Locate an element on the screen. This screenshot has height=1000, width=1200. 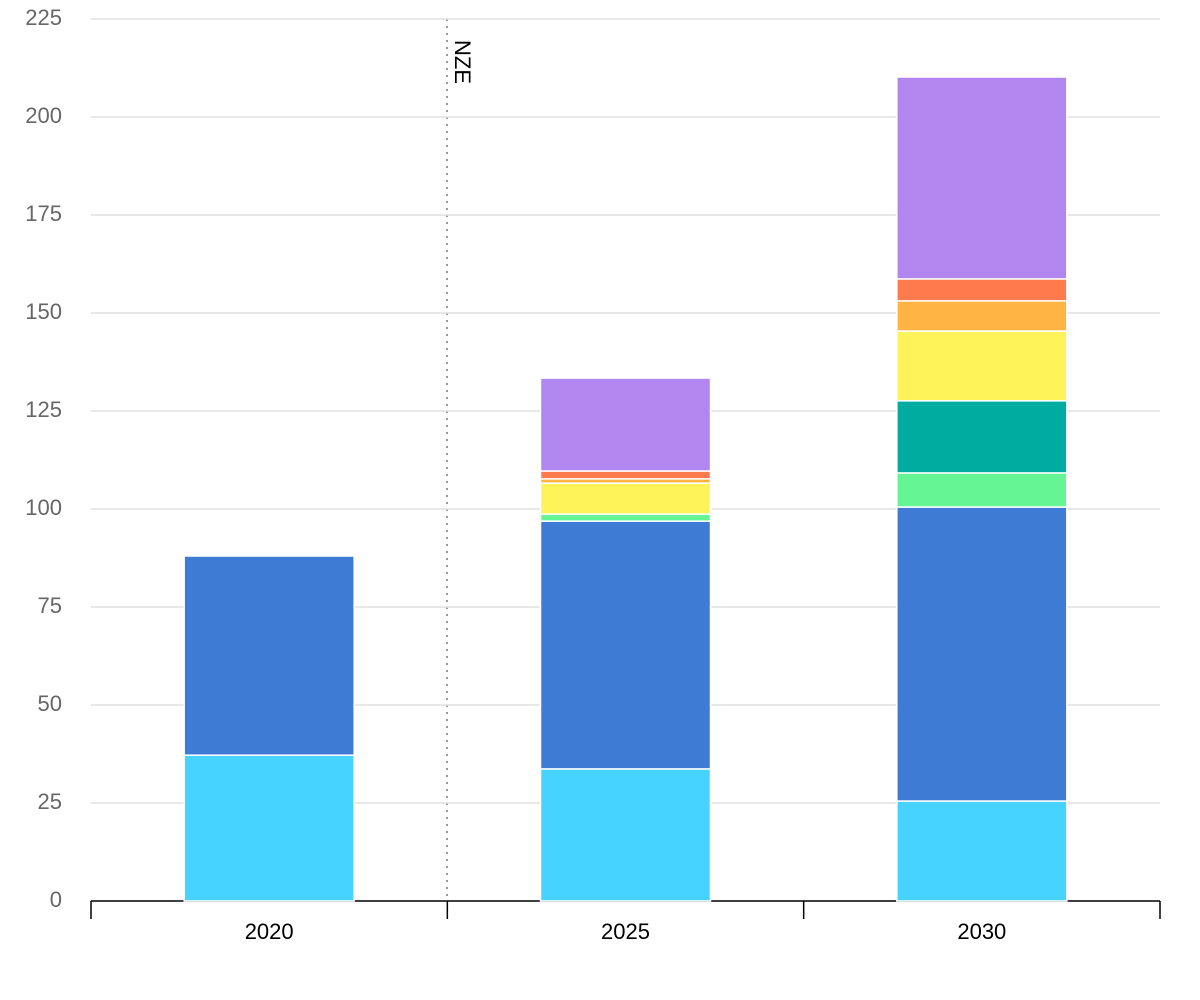
y-tick-label: 125 is located at coordinates (43, 409).